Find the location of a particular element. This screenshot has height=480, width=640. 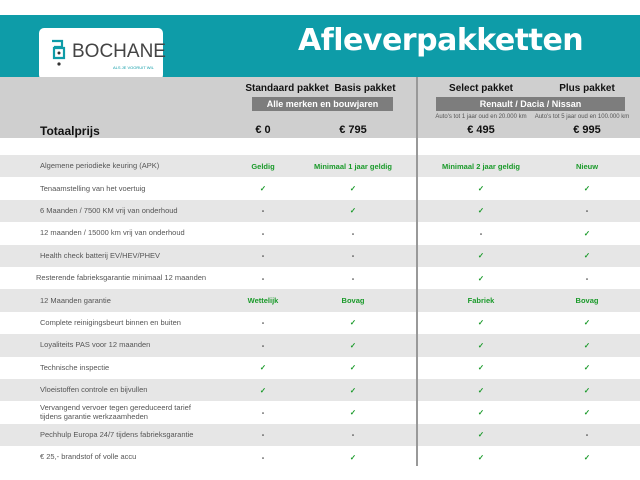

price-select: € 495 is located at coordinates (481, 130).